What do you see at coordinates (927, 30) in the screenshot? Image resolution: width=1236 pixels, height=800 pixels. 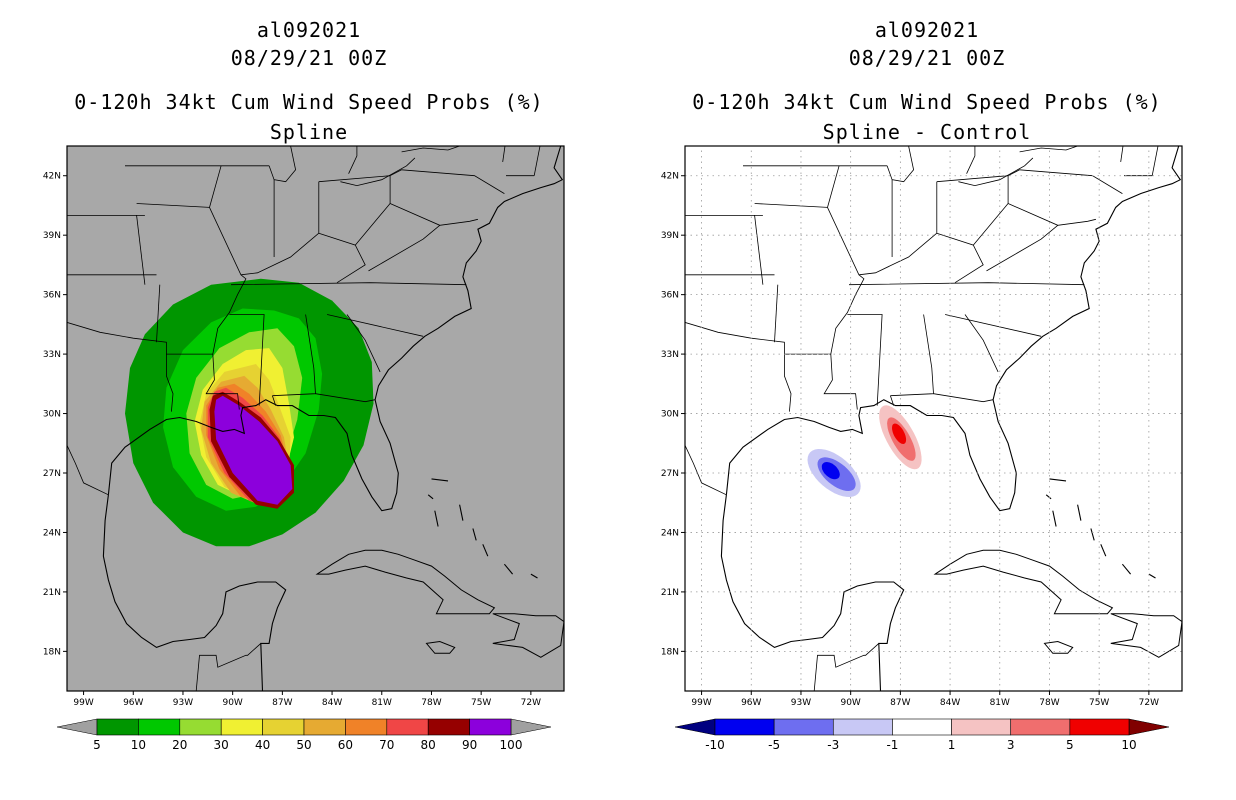 I see `right-storm-id: al092021` at bounding box center [927, 30].